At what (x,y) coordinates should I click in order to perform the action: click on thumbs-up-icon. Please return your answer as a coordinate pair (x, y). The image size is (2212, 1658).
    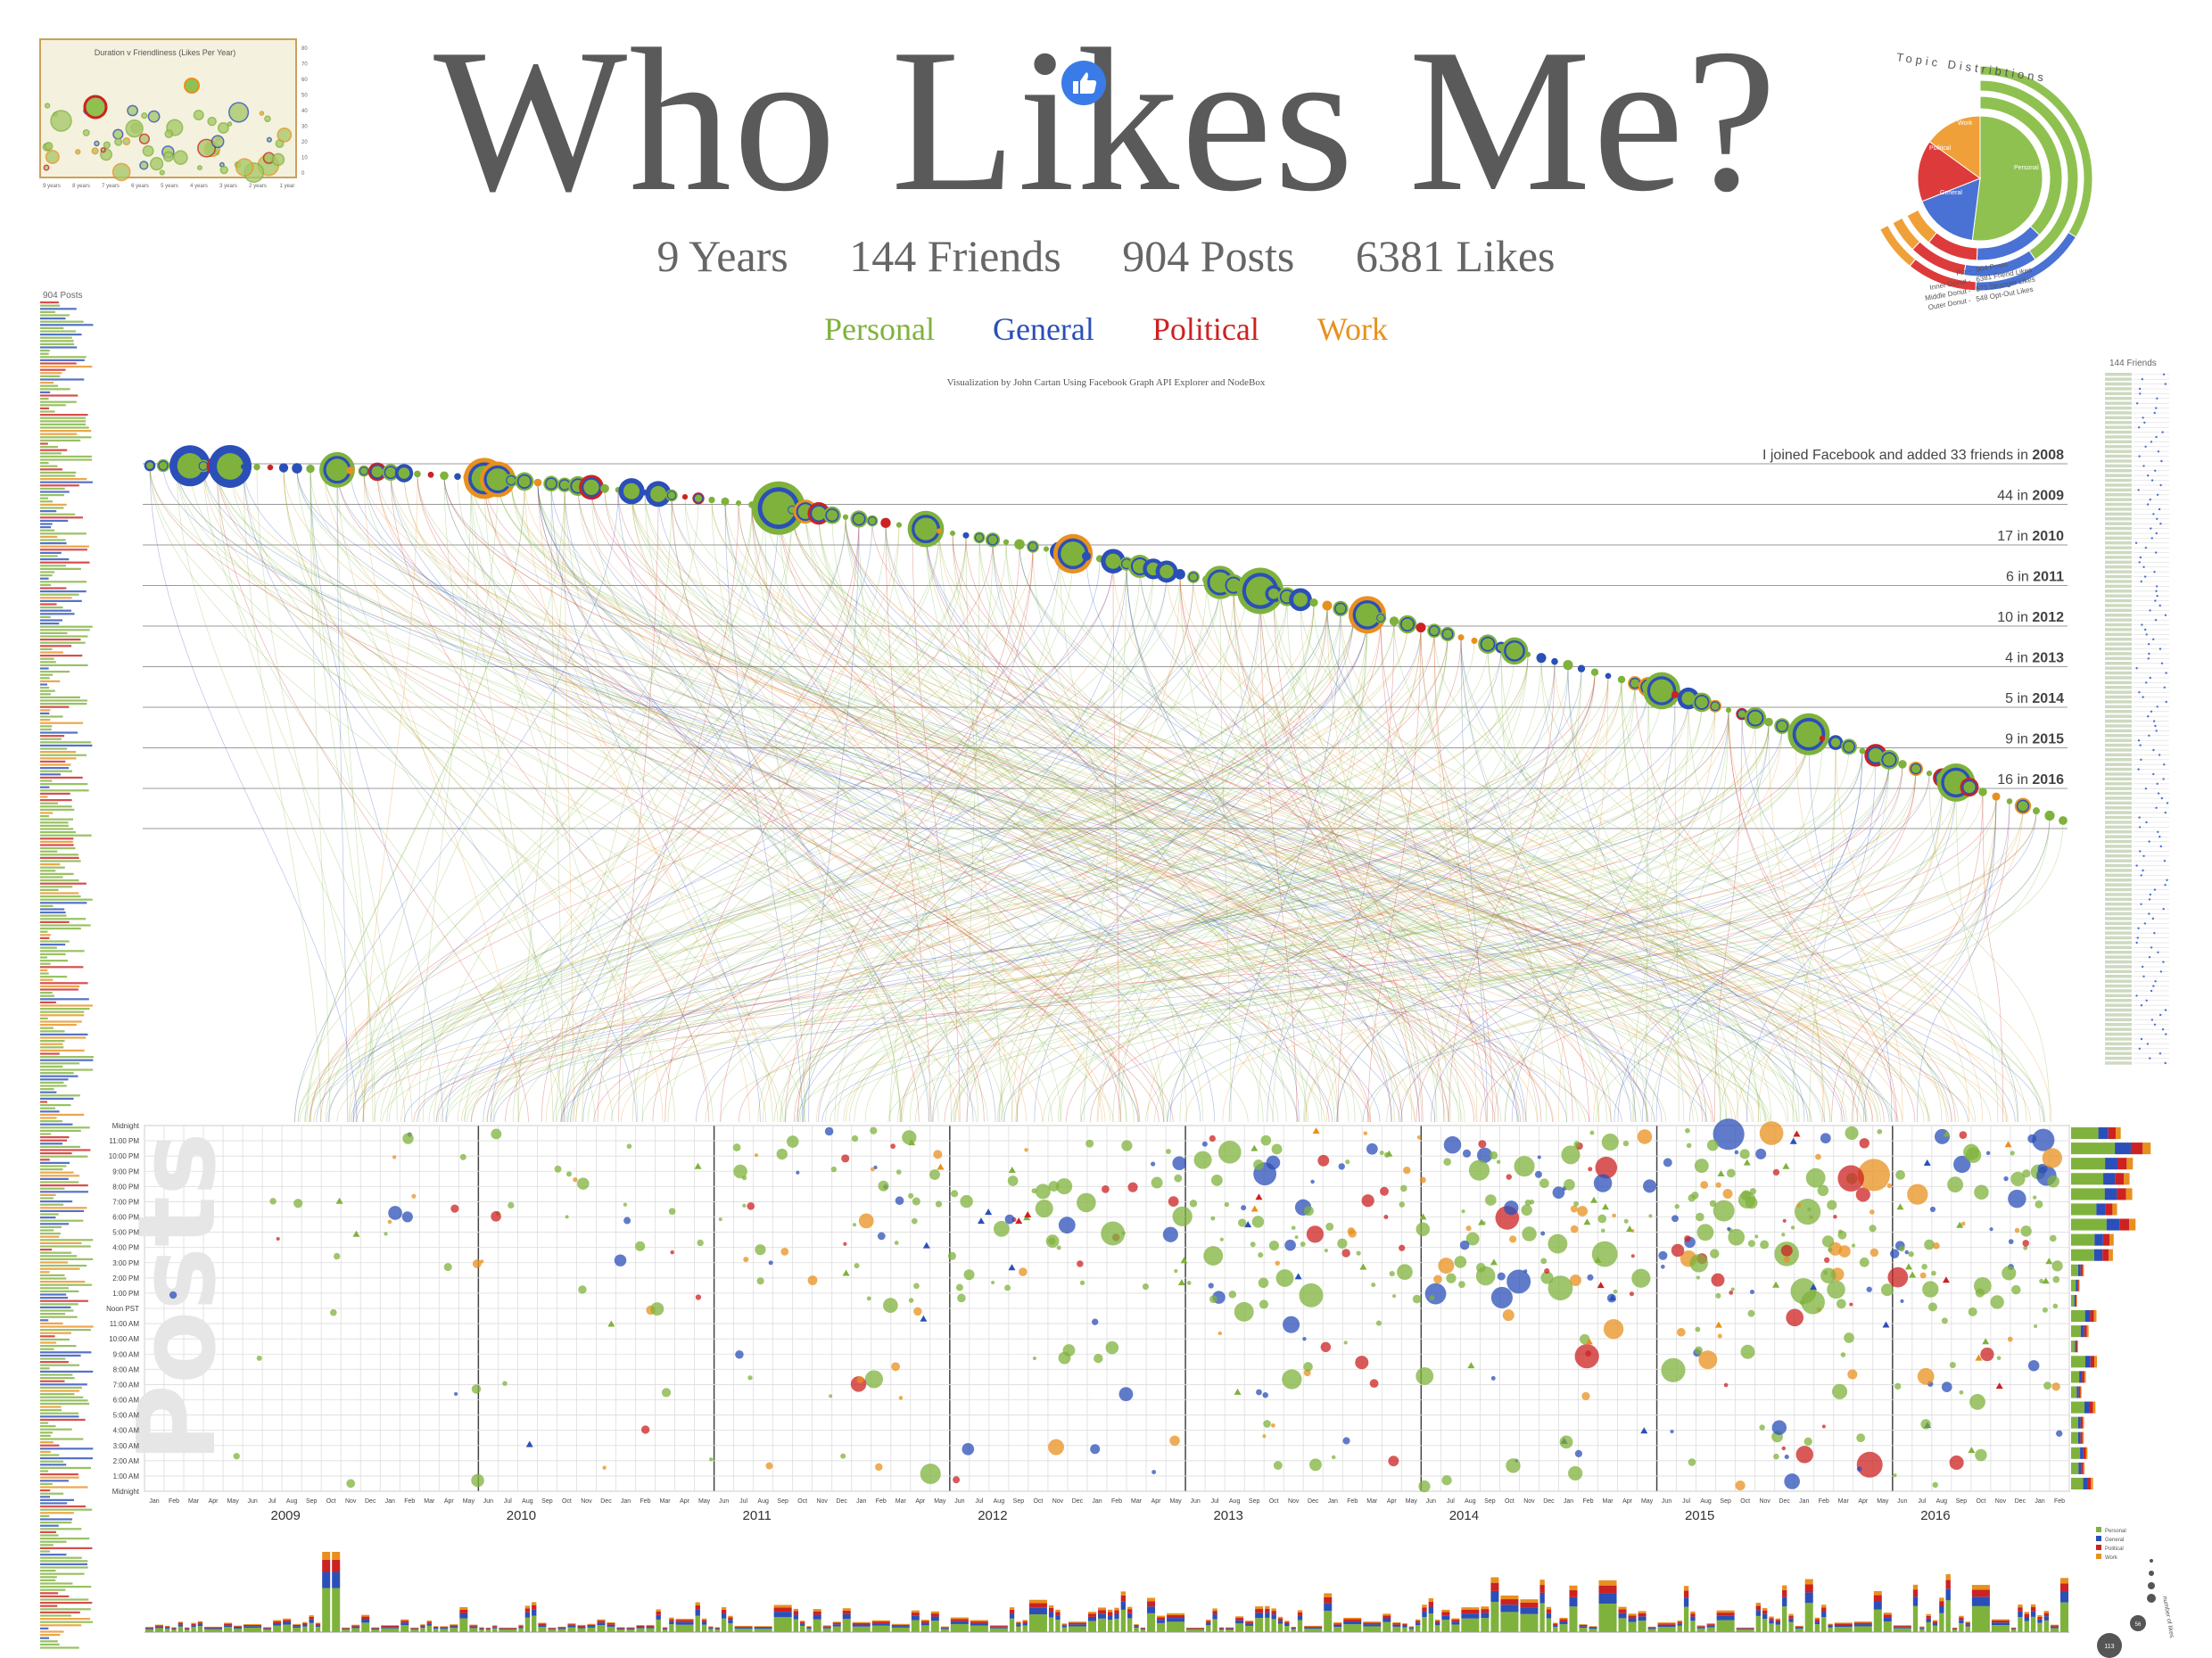
    Looking at the image, I should click on (1084, 83).